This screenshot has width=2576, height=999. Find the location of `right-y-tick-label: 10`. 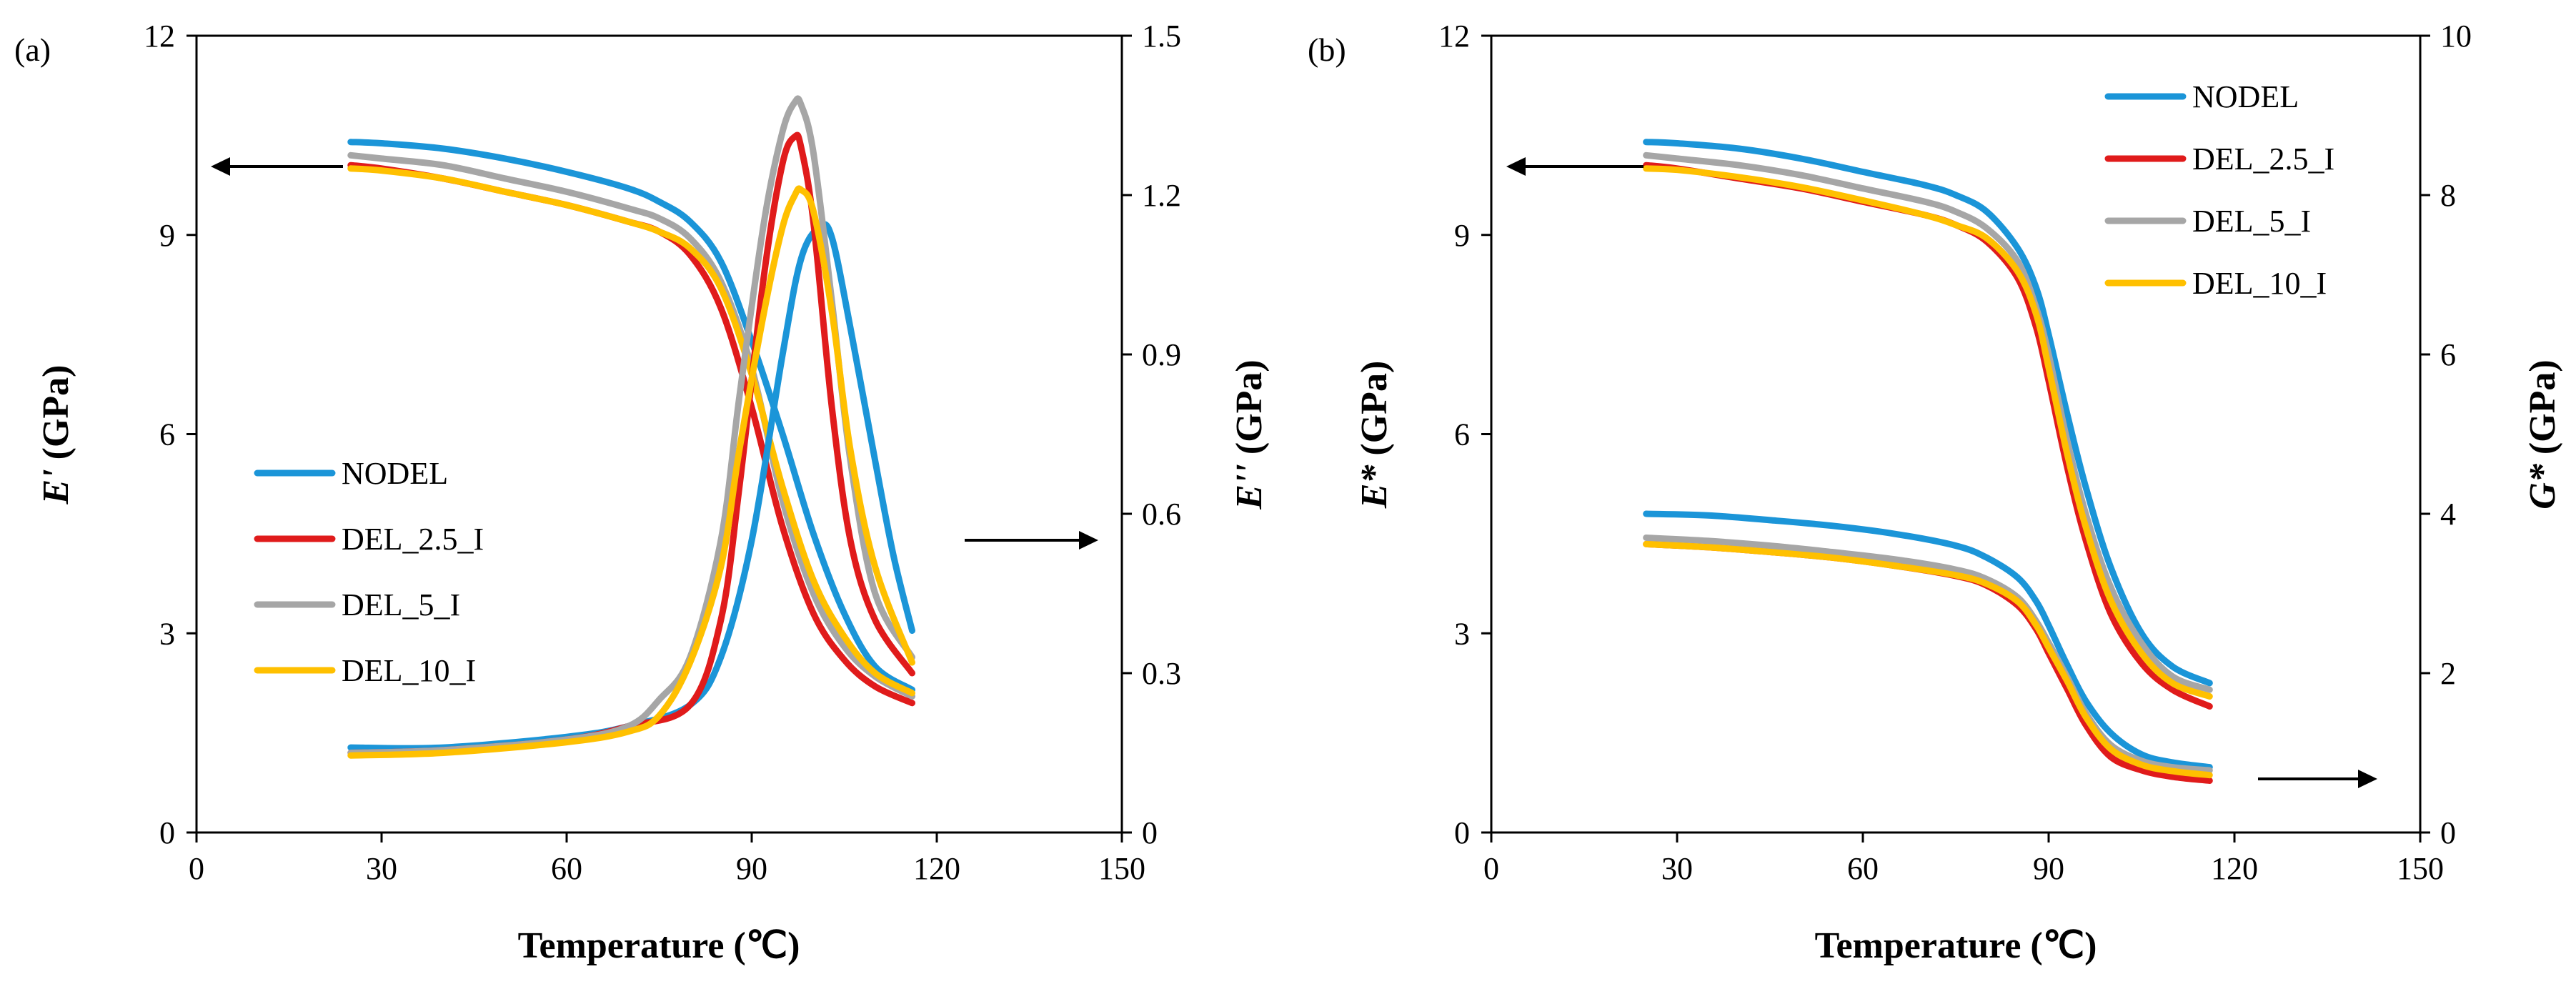

right-y-tick-label: 10 is located at coordinates (2456, 36).